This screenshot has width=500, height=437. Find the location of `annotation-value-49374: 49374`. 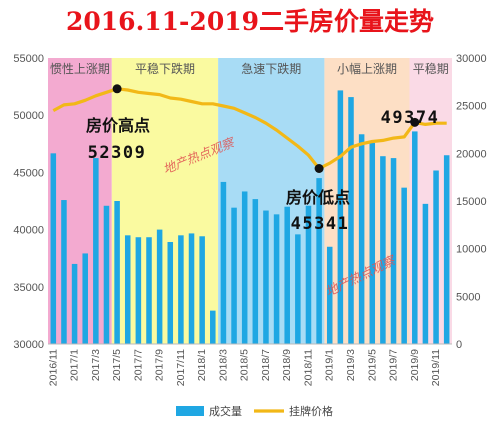

annotation-value-49374: 49374 is located at coordinates (410, 118).